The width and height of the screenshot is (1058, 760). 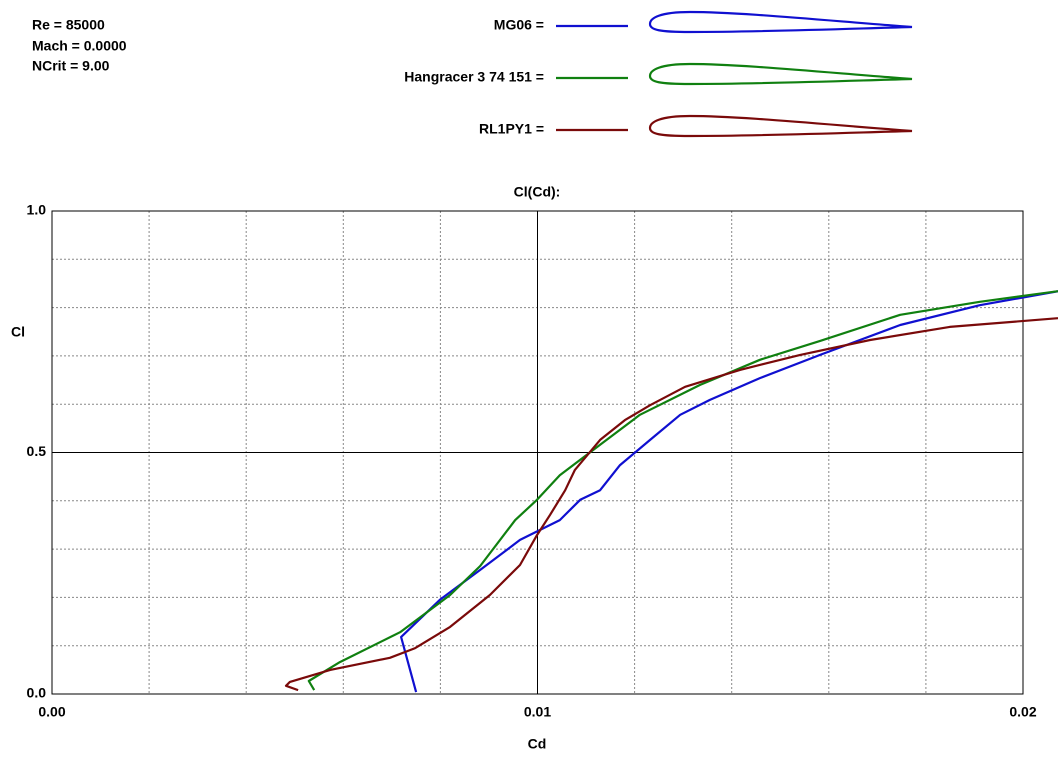 What do you see at coordinates (37, 451) in the screenshot?
I see `y-tick-label: 0.5` at bounding box center [37, 451].